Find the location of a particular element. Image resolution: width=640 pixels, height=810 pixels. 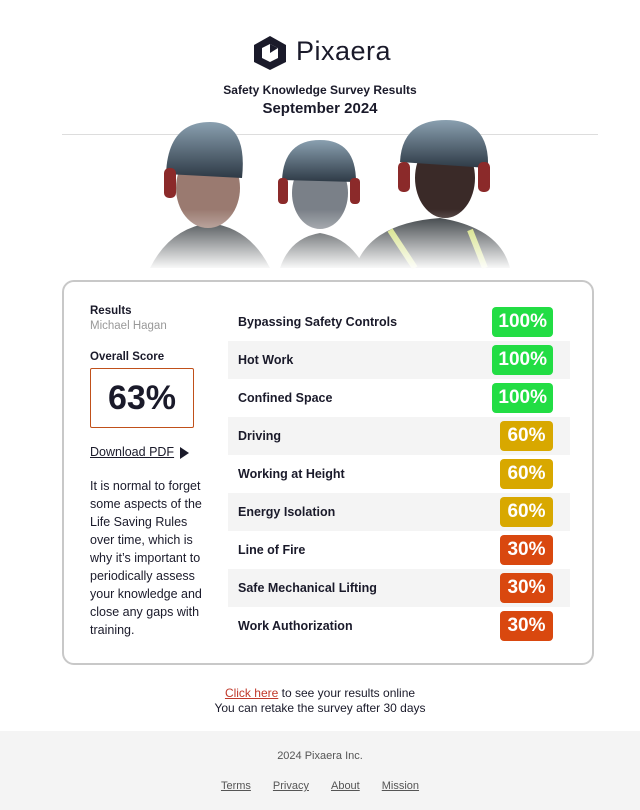

online-text: to see your results online is located at coordinates (348, 693).